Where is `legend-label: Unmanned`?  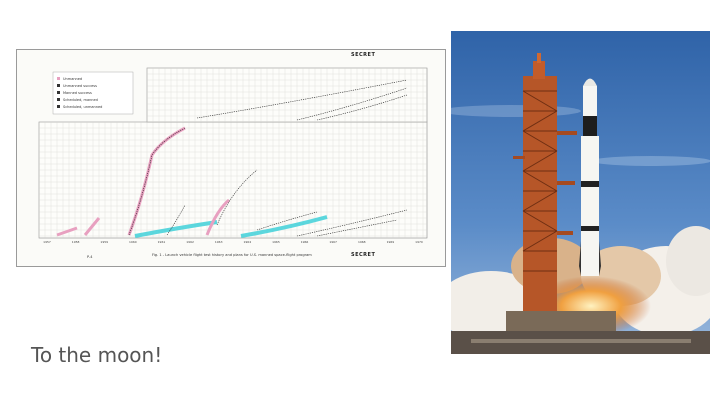 legend-label: Unmanned is located at coordinates (72, 79).